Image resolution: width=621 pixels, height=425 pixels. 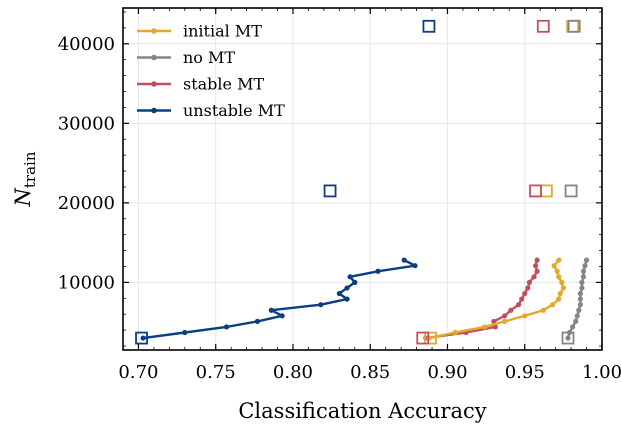 I want to click on y-tick-label: 20000, so click(x=86, y=203).